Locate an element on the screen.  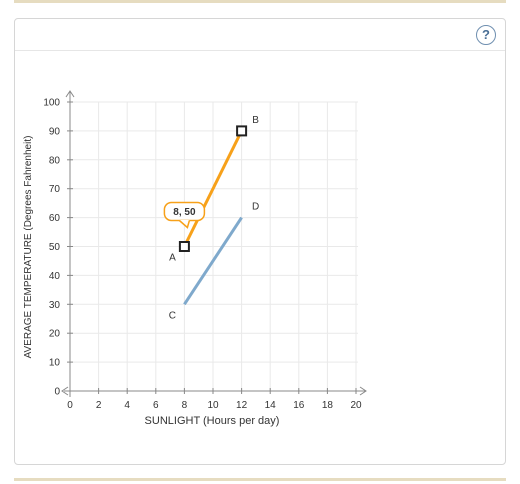
x-tick-label: 0 is located at coordinates (70, 405).